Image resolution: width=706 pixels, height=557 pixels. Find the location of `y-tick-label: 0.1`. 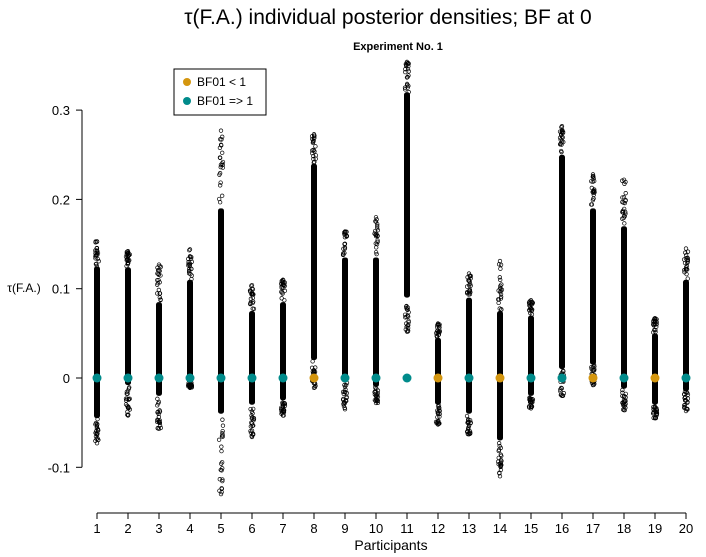

y-tick-label: 0.1 is located at coordinates (61, 289).